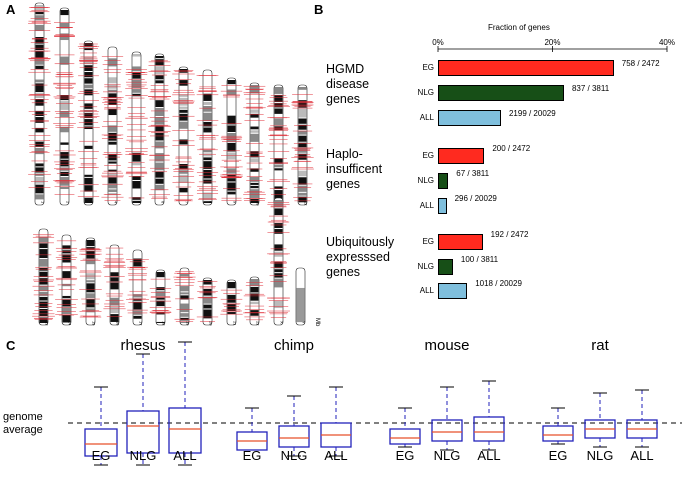  I want to click on bar-axis-tick-label: 40%, so click(667, 42).